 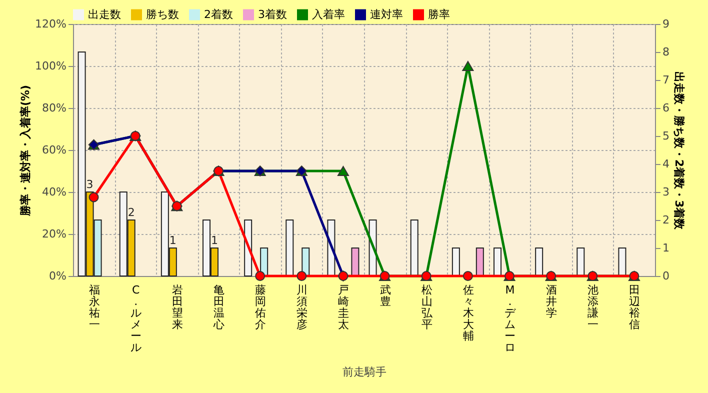 What do you see at coordinates (427, 307) in the screenshot?
I see `x-tick-label: 松山弘平` at bounding box center [427, 307].